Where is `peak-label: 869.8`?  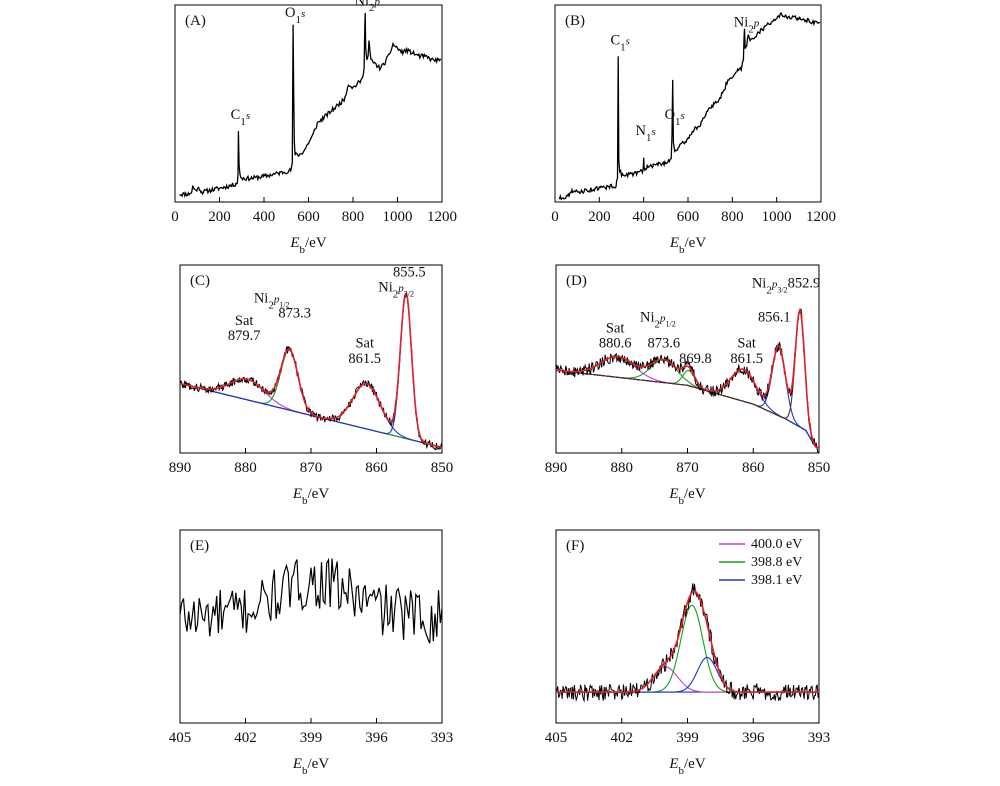 peak-label: 869.8 is located at coordinates (695, 359).